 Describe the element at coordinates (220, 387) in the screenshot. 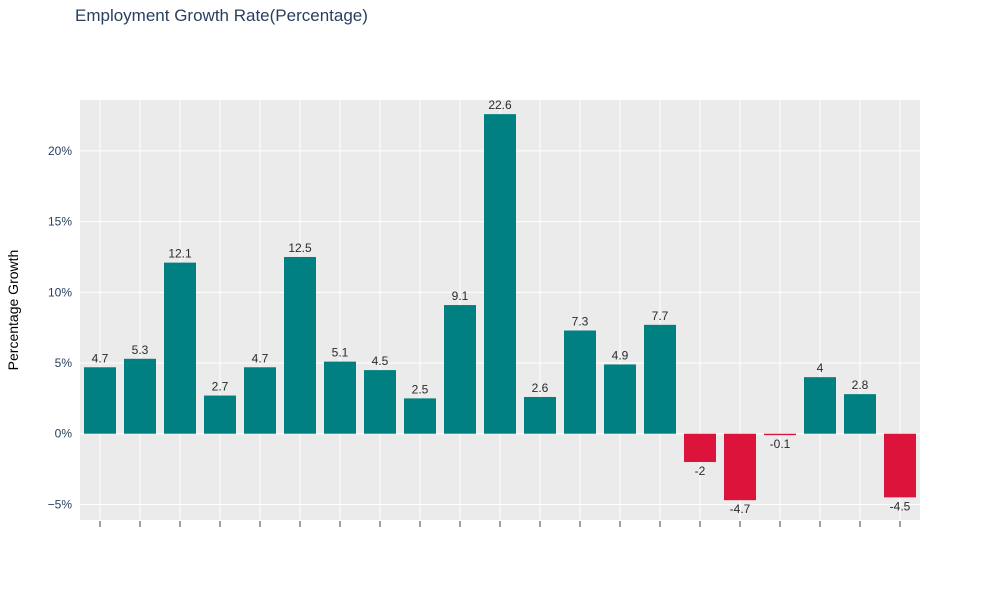

I see `data-label: 2.7` at that location.